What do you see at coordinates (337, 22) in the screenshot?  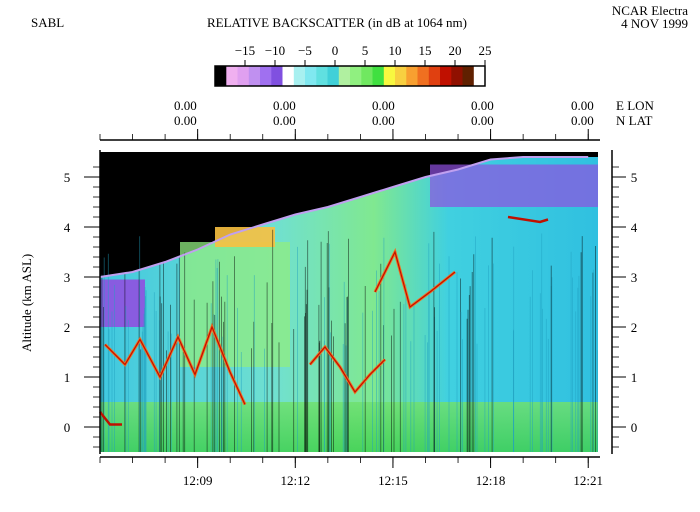 I see `chart-title: RELATIVE BACKSCATTER (in dB at 1064 nm)` at bounding box center [337, 22].